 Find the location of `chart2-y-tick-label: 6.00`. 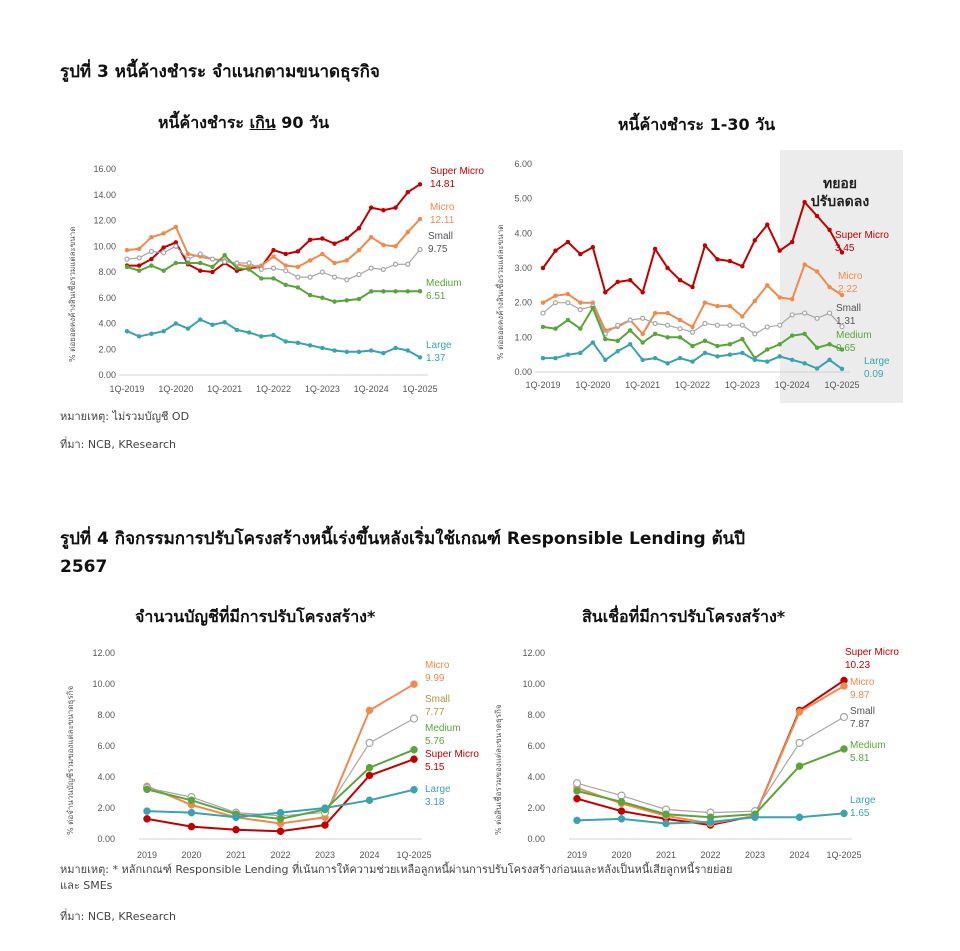

chart2-y-tick-label: 6.00 is located at coordinates (523, 164).